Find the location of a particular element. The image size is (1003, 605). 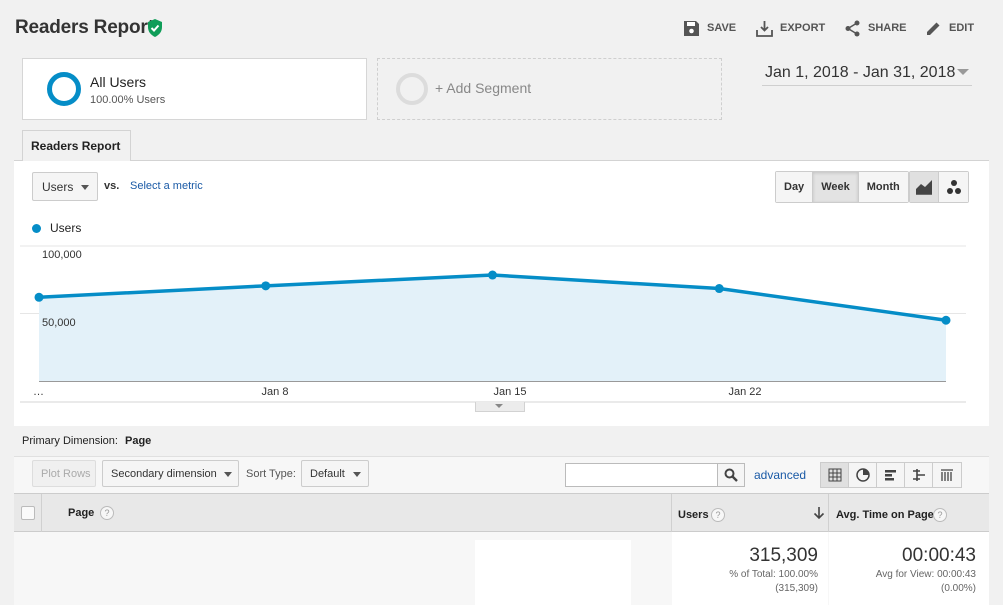

column-page: Page is located at coordinates (81, 513).